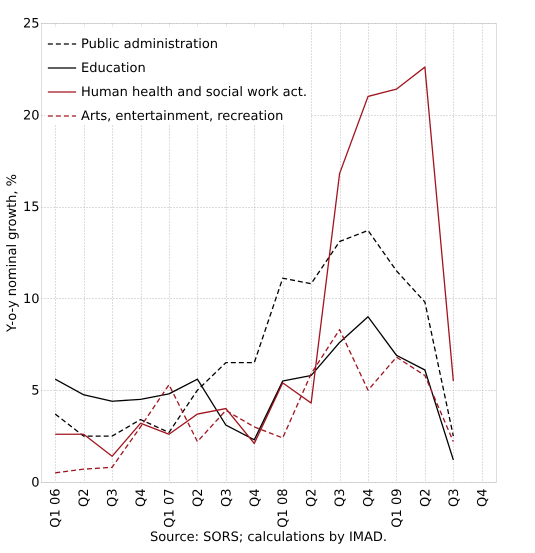  I want to click on x-tick-label: Q1 09, so click(397, 508).